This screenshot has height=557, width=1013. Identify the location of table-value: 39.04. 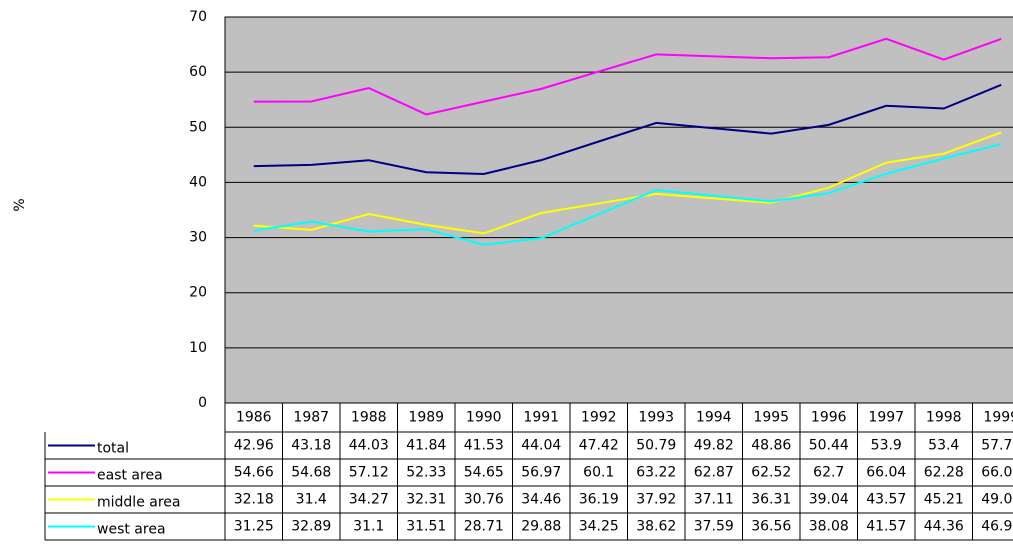
(829, 500).